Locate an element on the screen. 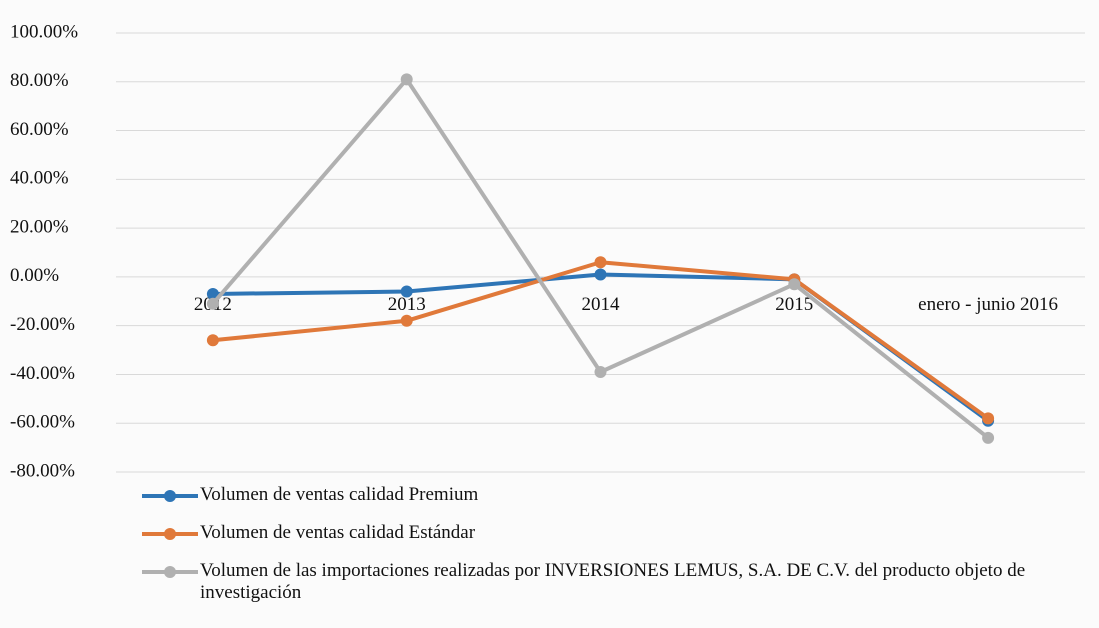 Image resolution: width=1099 pixels, height=628 pixels. y-tick-label: 20.00% is located at coordinates (39, 226).